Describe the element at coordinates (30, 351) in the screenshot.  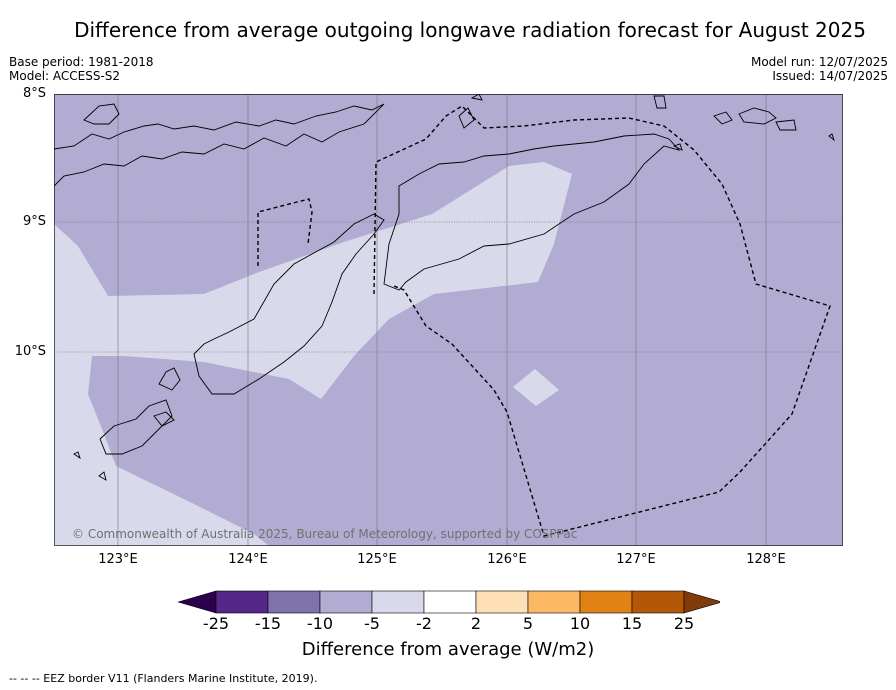
I see `lat-label-10s: 10°S` at that location.